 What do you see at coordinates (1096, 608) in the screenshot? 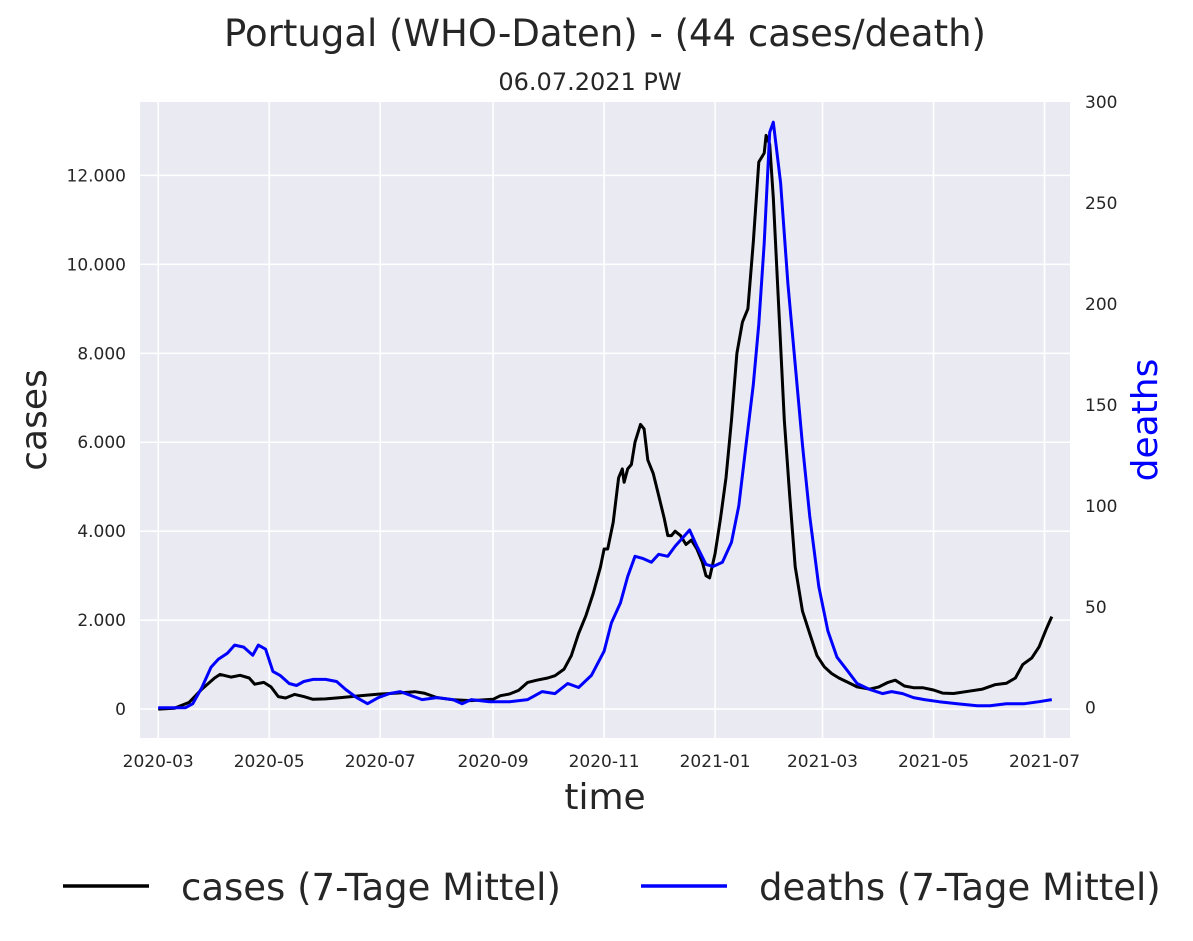
I see `y2-tick-label: 50` at bounding box center [1096, 608].